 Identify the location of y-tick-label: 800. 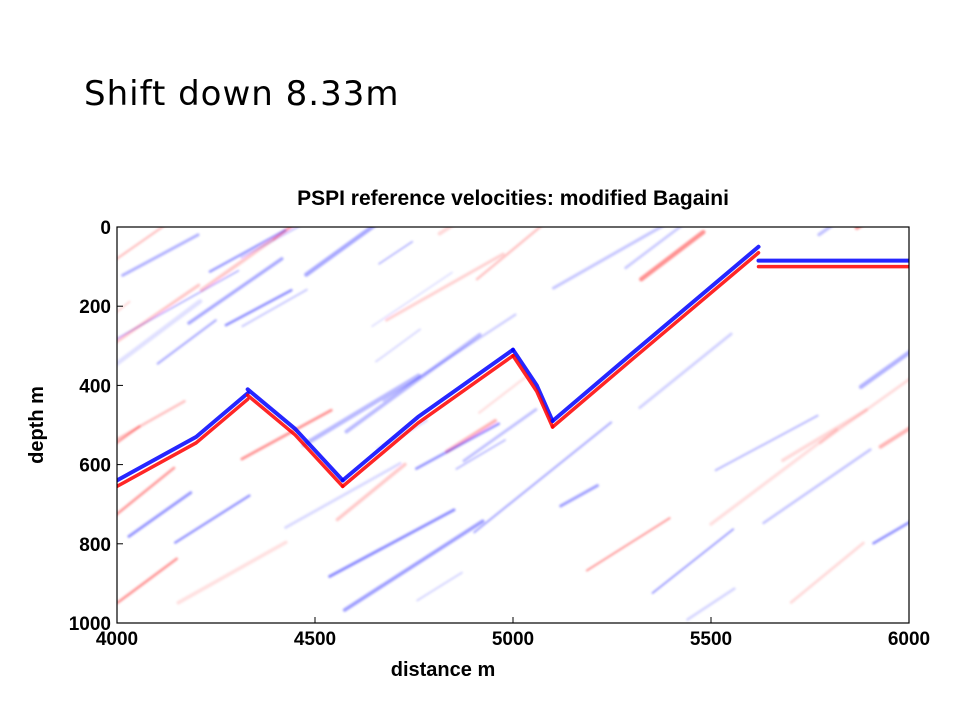
(95, 545).